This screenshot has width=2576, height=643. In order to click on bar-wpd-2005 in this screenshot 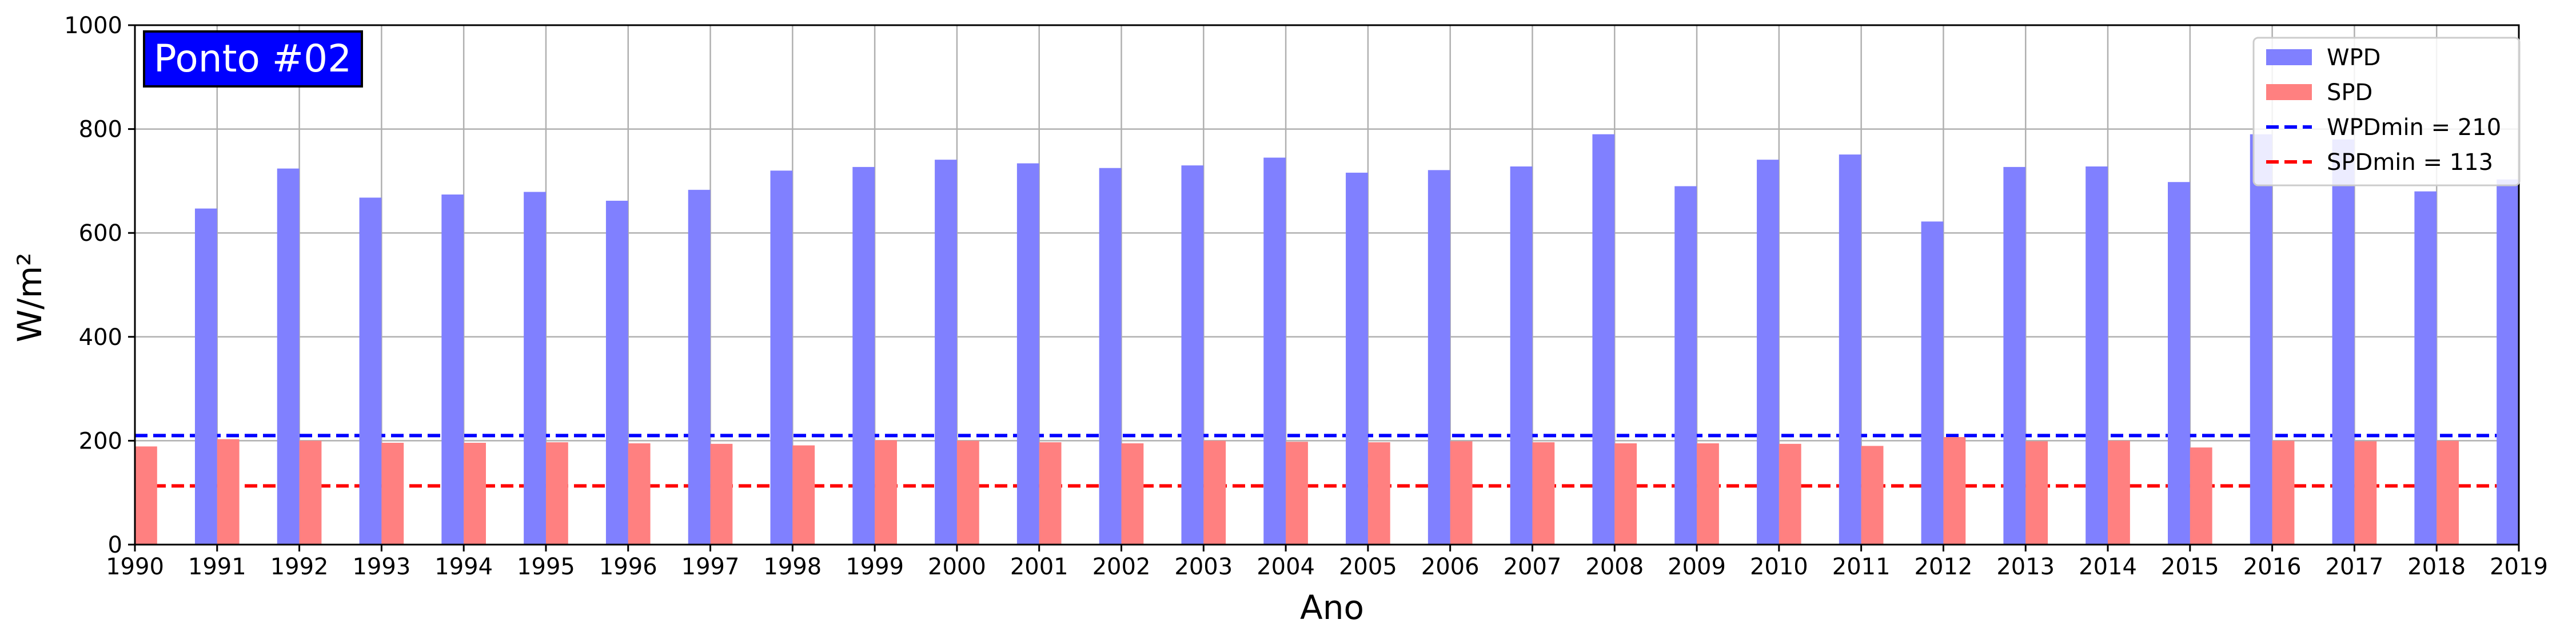, I will do `click(1357, 358)`.